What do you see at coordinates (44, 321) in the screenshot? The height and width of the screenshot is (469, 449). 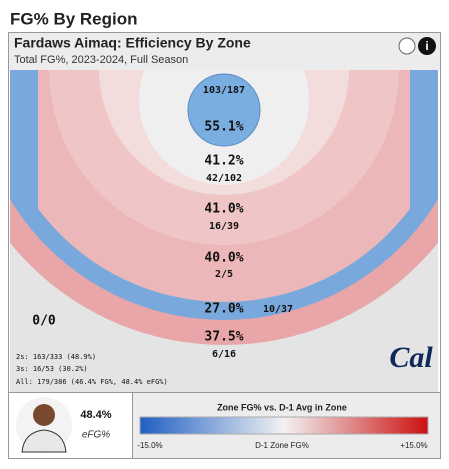 I see `zone-made: 0/0` at bounding box center [44, 321].